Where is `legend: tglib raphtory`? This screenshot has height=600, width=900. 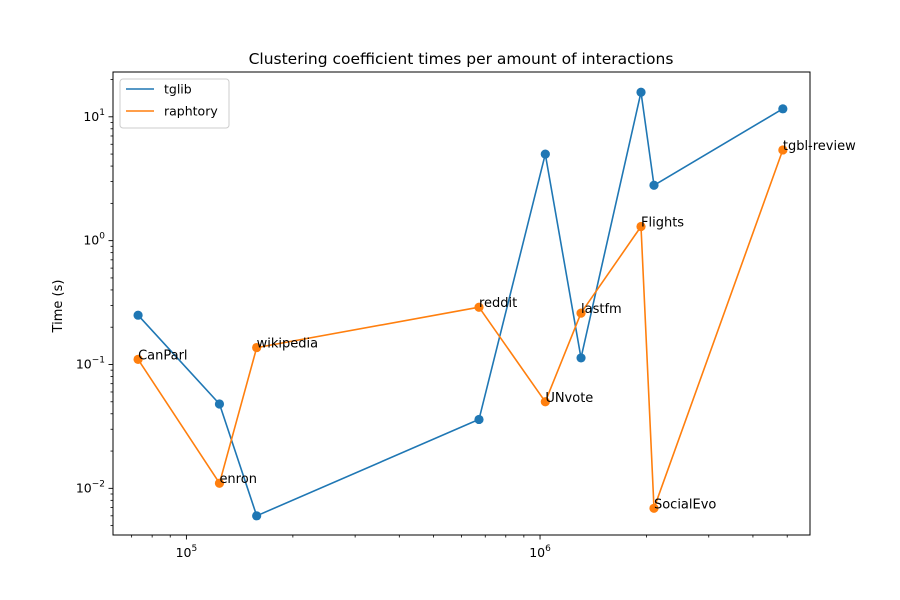
legend: tglib raphtory is located at coordinates (174, 103).